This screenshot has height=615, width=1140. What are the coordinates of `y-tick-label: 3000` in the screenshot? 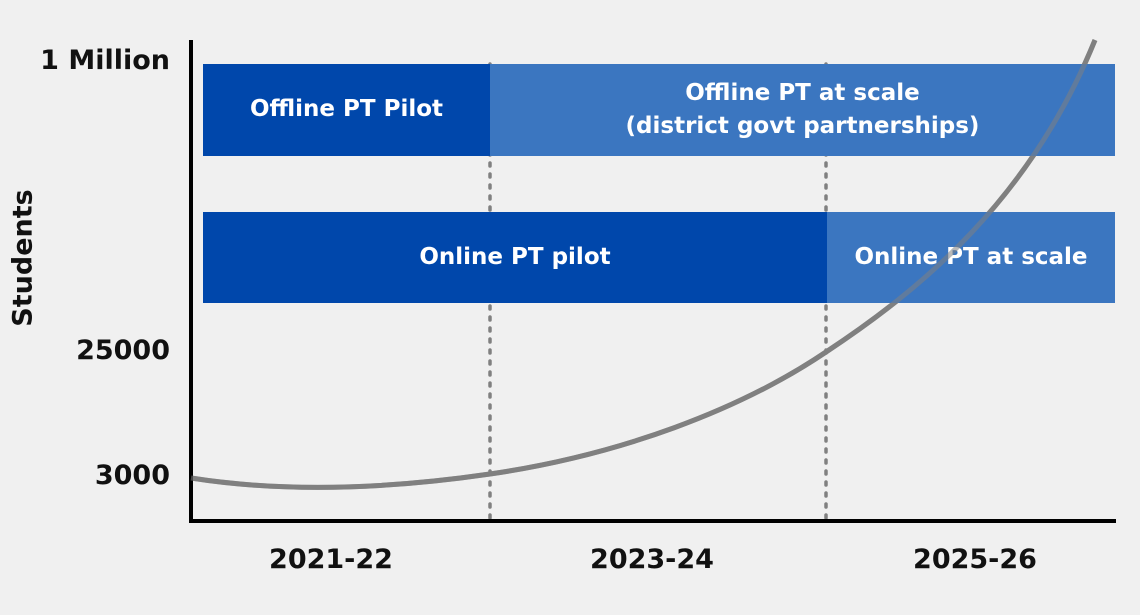 It's located at (132, 475).